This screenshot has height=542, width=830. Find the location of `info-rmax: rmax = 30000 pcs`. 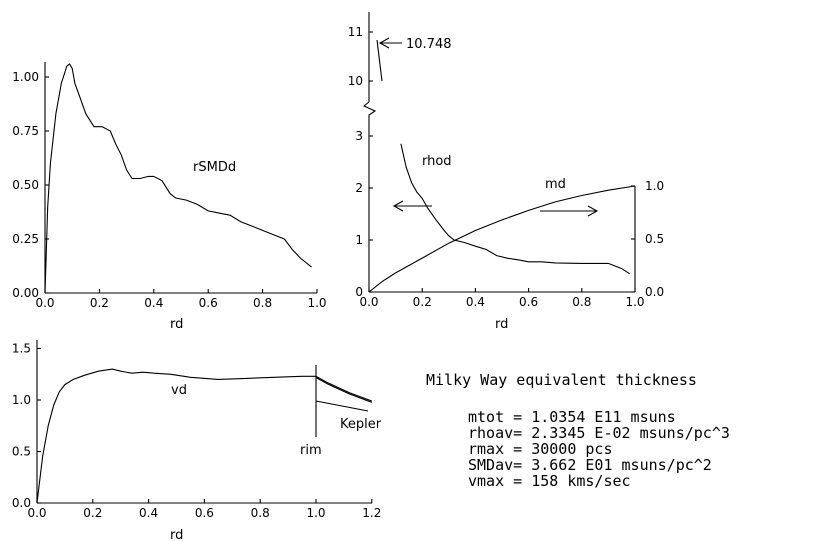

info-rmax: rmax = 30000 pcs is located at coordinates (540, 449).